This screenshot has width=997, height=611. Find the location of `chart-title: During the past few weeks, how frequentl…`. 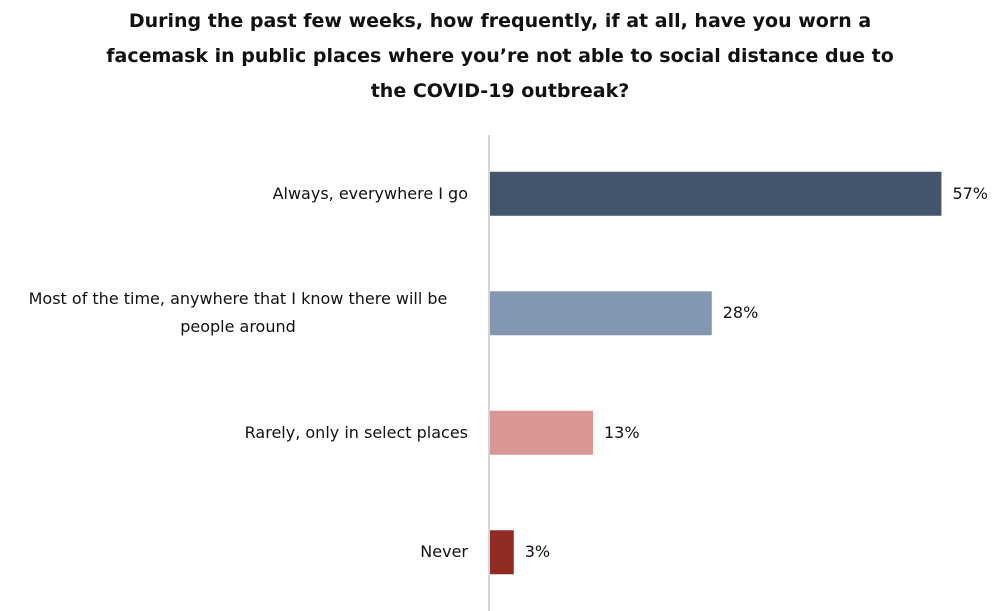

chart-title: During the past few weeks, how frequentl… is located at coordinates (500, 56).